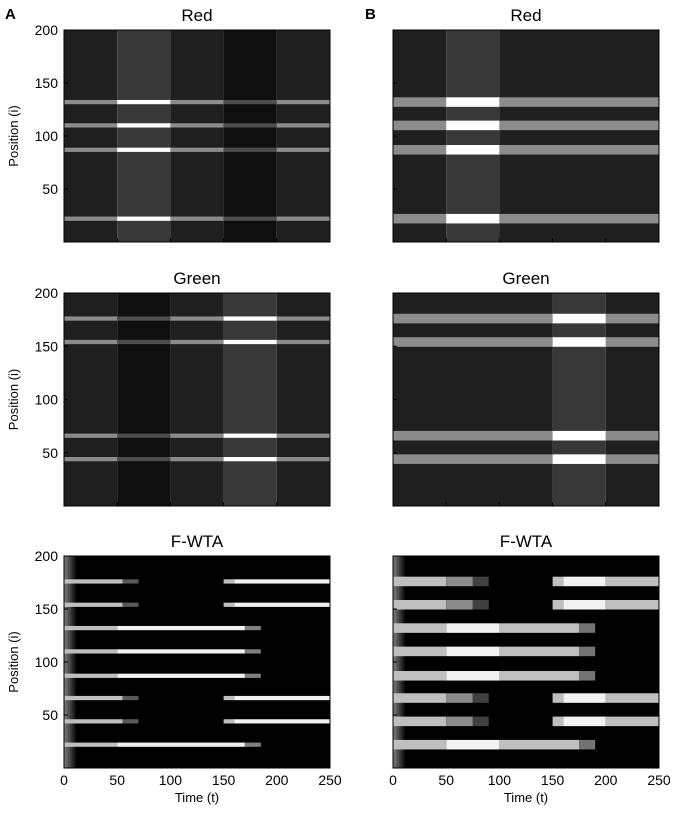 The image size is (675, 820). What do you see at coordinates (330, 780) in the screenshot?
I see `x-tick-label: 250` at bounding box center [330, 780].